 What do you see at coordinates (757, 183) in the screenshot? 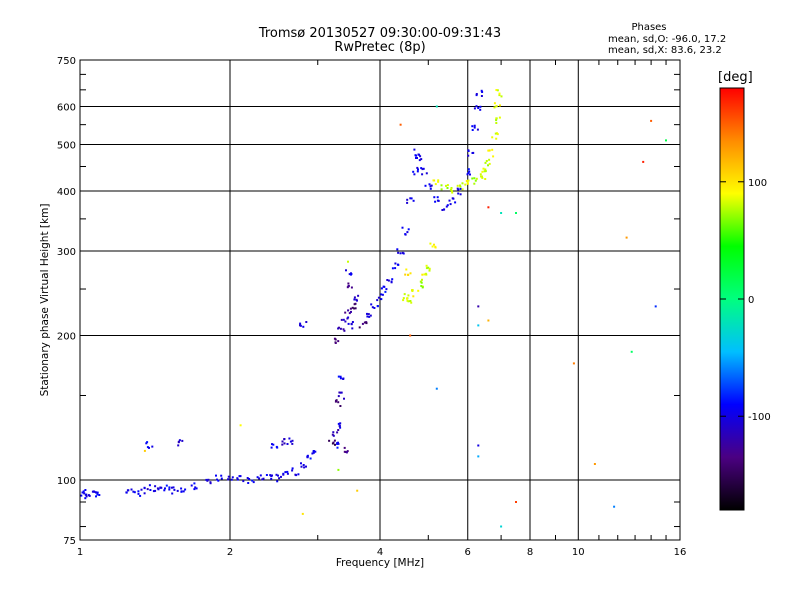
I see `colorbar-tick-label: 100` at bounding box center [757, 183].